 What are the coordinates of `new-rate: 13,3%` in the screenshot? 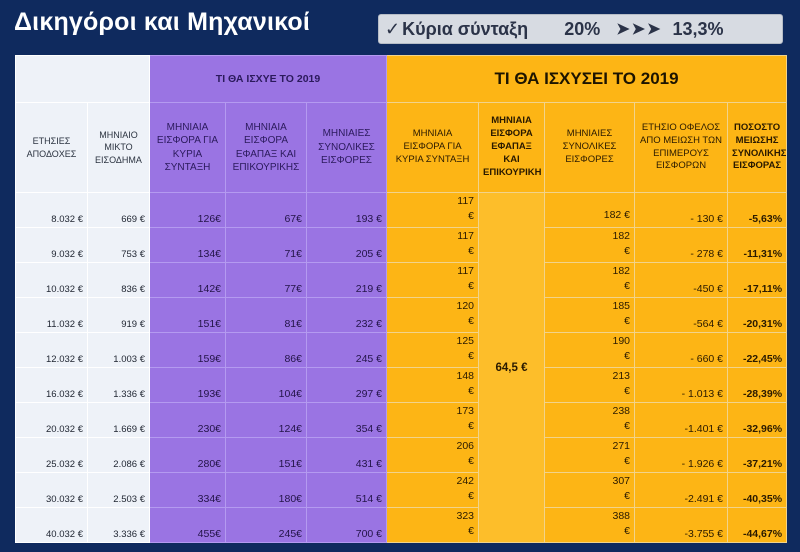 It's located at (698, 28).